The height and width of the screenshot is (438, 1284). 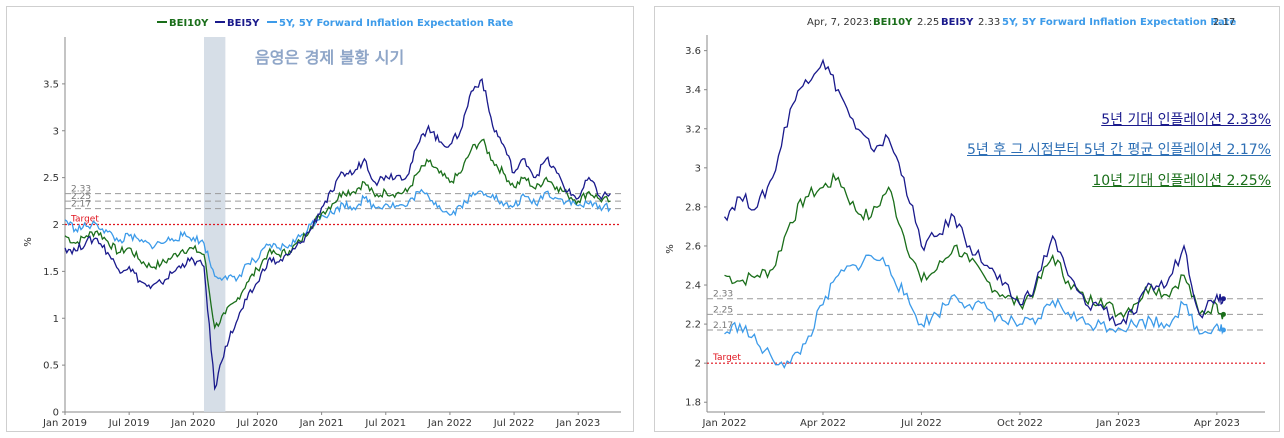 I want to click on x-tick-label: Jul 2020, so click(x=257, y=423).